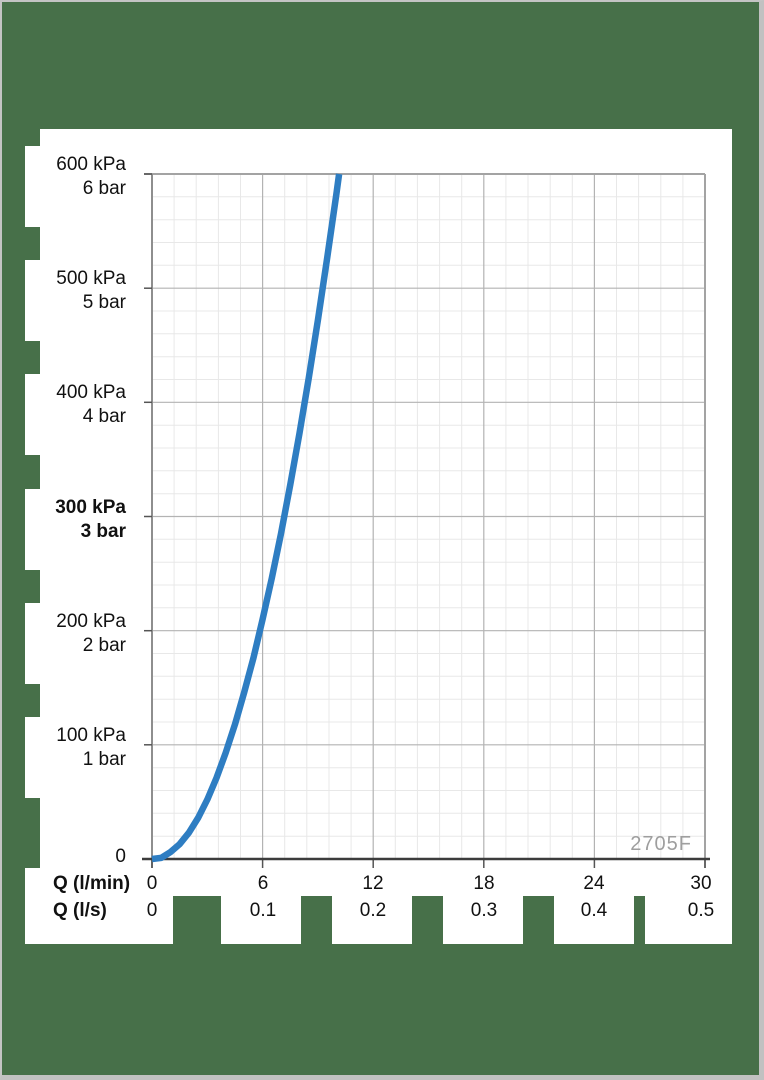 The image size is (764, 1080). What do you see at coordinates (701, 883) in the screenshot?
I see `x-tick-lmin-30: 30` at bounding box center [701, 883].